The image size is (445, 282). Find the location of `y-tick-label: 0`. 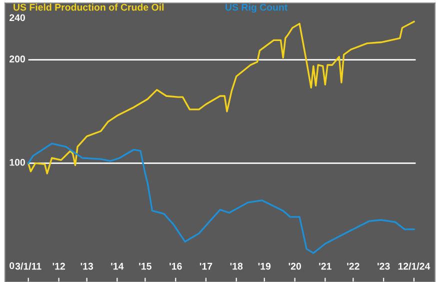

y-tick-label: 0 is located at coordinates (12, 266).